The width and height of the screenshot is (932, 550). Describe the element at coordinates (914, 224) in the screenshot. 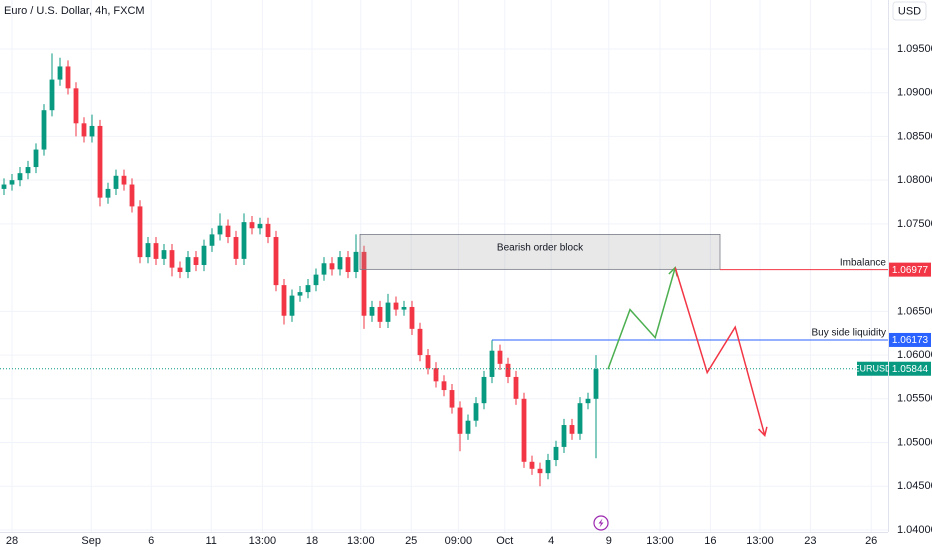

I see `y-tick-label: 1.07500` at that location.